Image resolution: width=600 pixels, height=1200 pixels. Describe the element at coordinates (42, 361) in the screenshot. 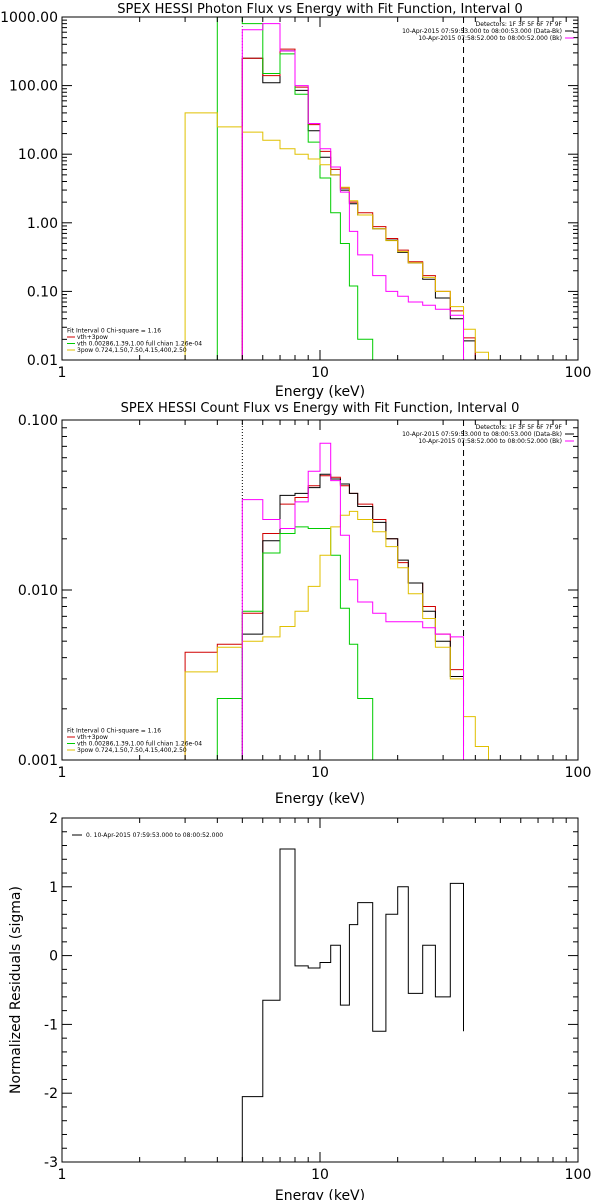

I see `y-tick-label: 0.01` at that location.